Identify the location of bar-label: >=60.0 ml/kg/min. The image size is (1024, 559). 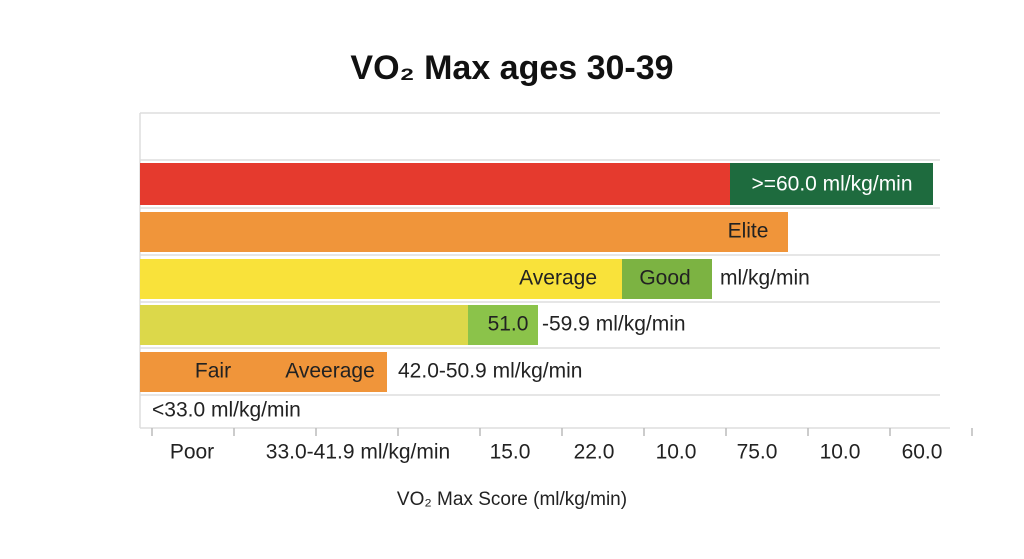
(831, 184).